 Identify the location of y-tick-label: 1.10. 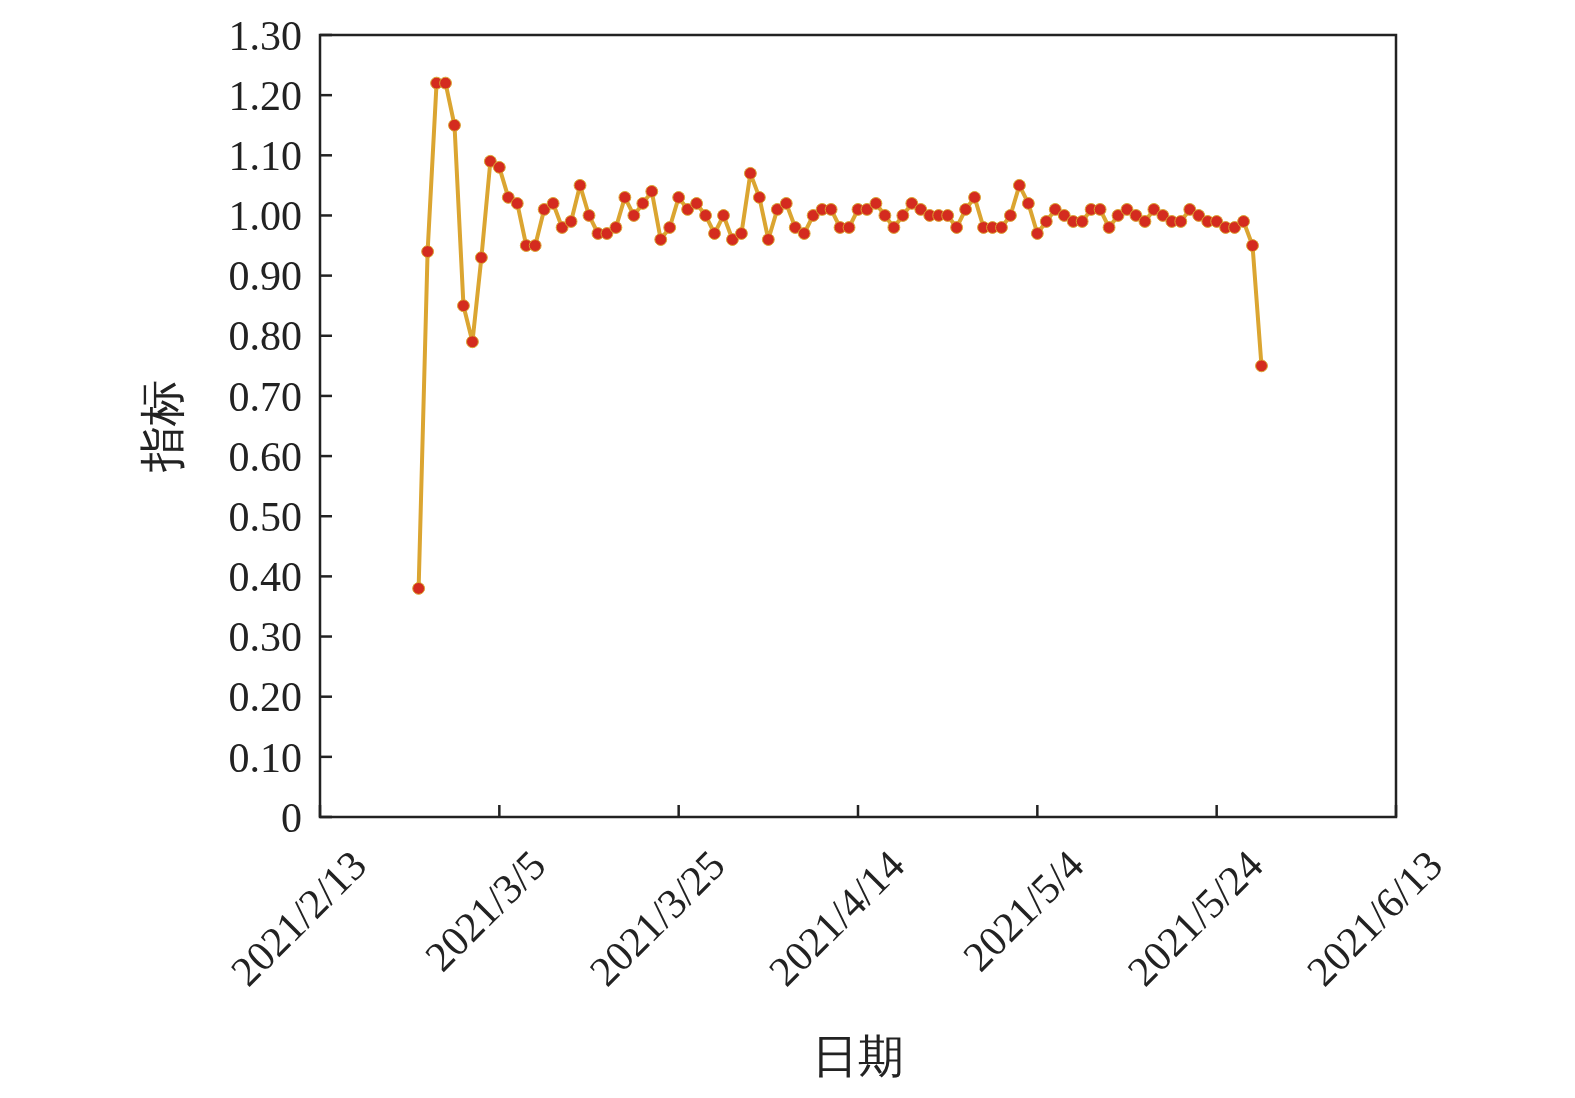
(265, 156).